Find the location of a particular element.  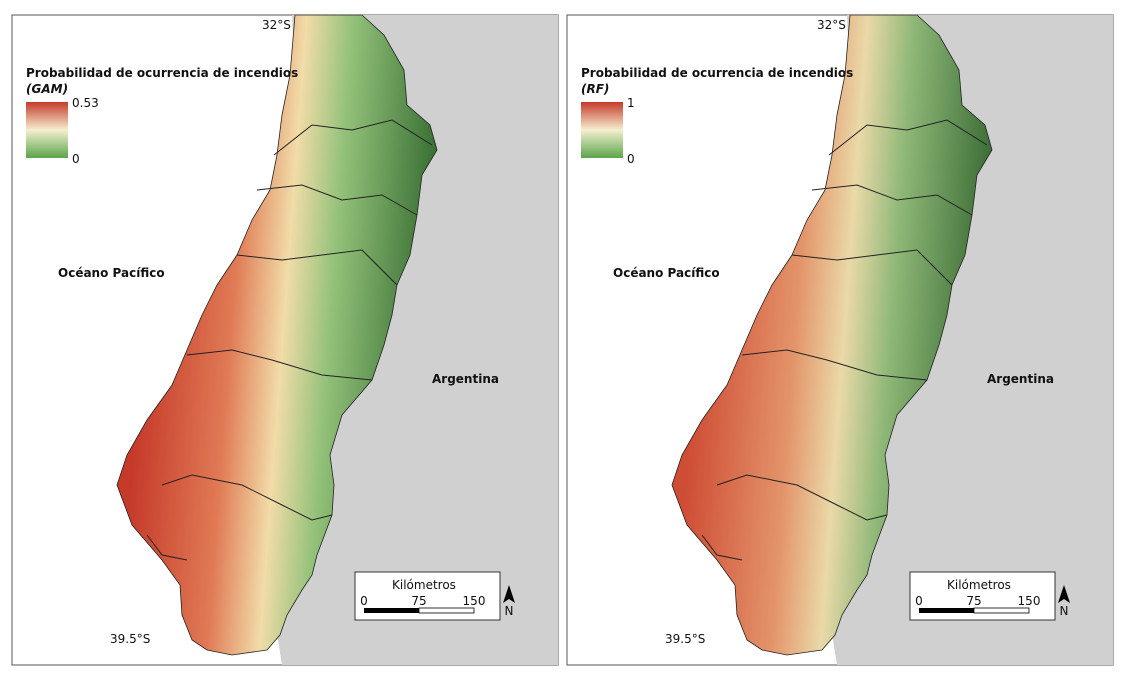

legend-max: 0.53 is located at coordinates (85, 103).